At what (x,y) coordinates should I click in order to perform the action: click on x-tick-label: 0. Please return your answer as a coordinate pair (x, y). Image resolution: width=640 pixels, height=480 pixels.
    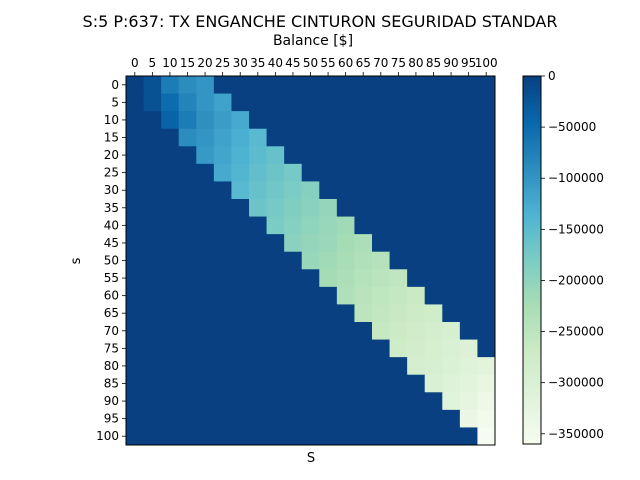
    Looking at the image, I should click on (135, 63).